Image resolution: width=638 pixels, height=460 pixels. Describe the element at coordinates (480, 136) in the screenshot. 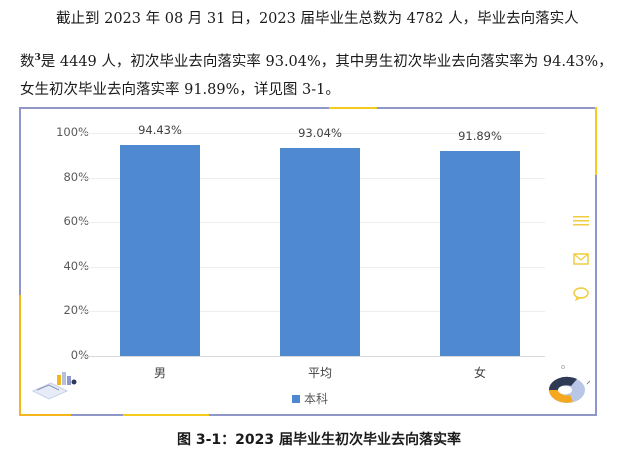

I see `data-label: 91.89%` at that location.